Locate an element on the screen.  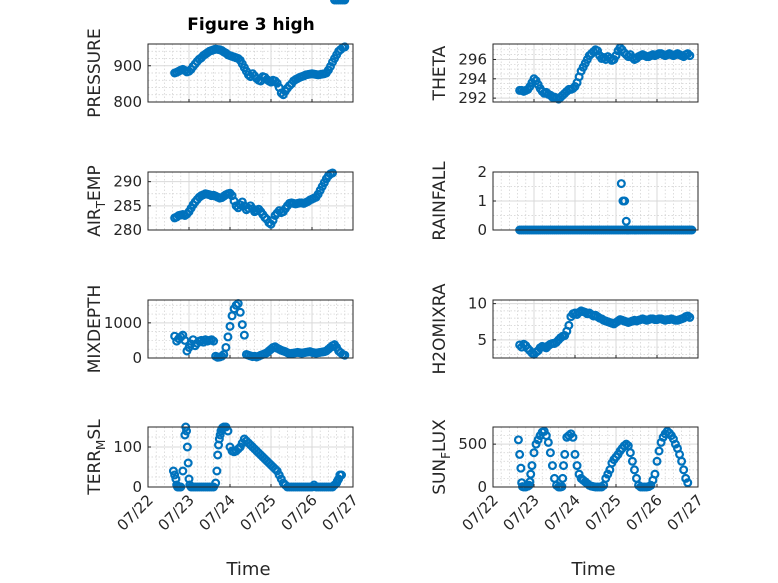
y-axis-label-main: SUN is located at coordinates (440, 477).